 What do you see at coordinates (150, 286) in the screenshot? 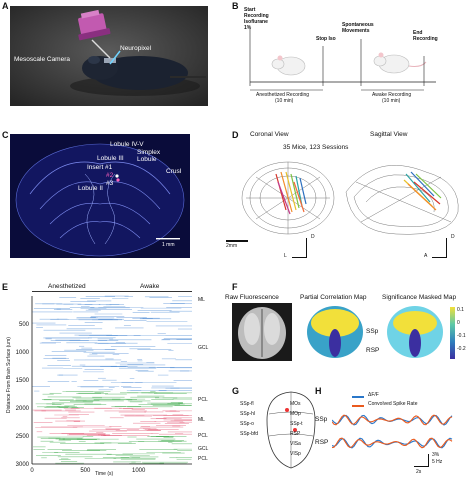
I see `state-awake-label: Awake` at bounding box center [150, 286].